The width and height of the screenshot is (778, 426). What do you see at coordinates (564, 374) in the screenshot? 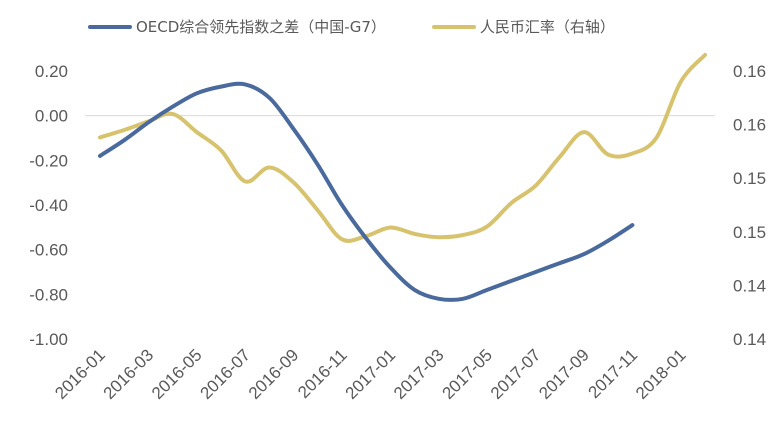
I see `x-tick-label: 2017-09` at bounding box center [564, 374].